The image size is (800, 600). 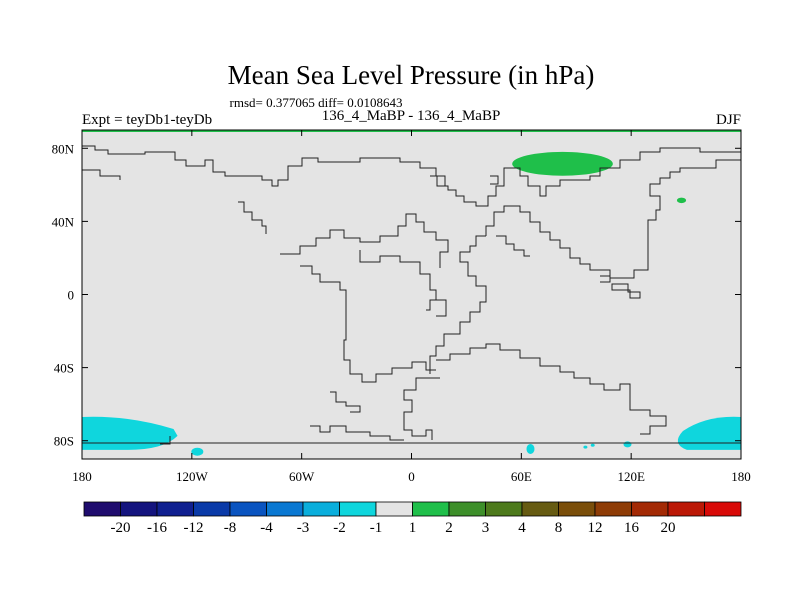 What do you see at coordinates (521, 476) in the screenshot?
I see `x-tick-label: 60E` at bounding box center [521, 476].